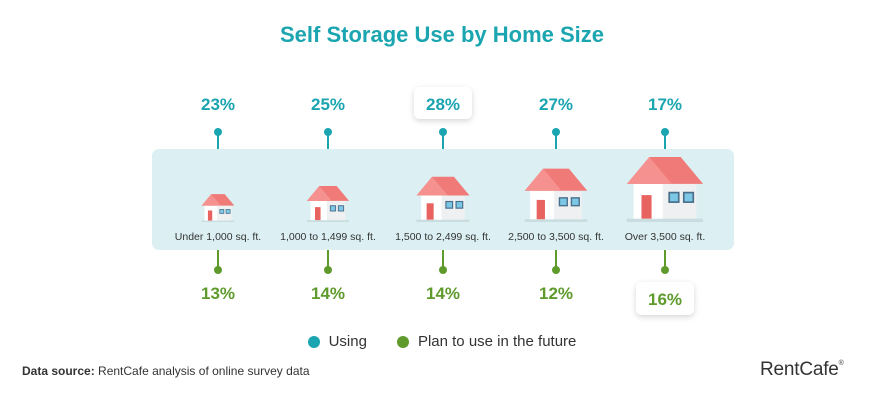 The width and height of the screenshot is (884, 400). Describe the element at coordinates (218, 237) in the screenshot. I see `category-label-0: Under 1,000 sq. ft.` at that location.